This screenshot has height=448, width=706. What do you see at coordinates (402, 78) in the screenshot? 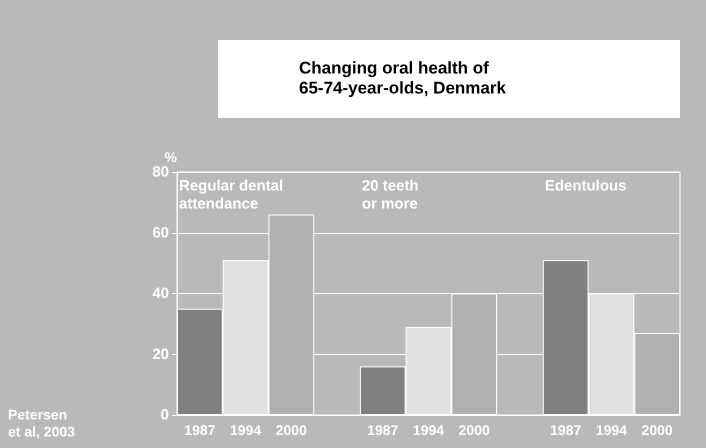
I see `chart-title: Changing oral health of 65-74-year-olds, Denmark` at bounding box center [402, 78].